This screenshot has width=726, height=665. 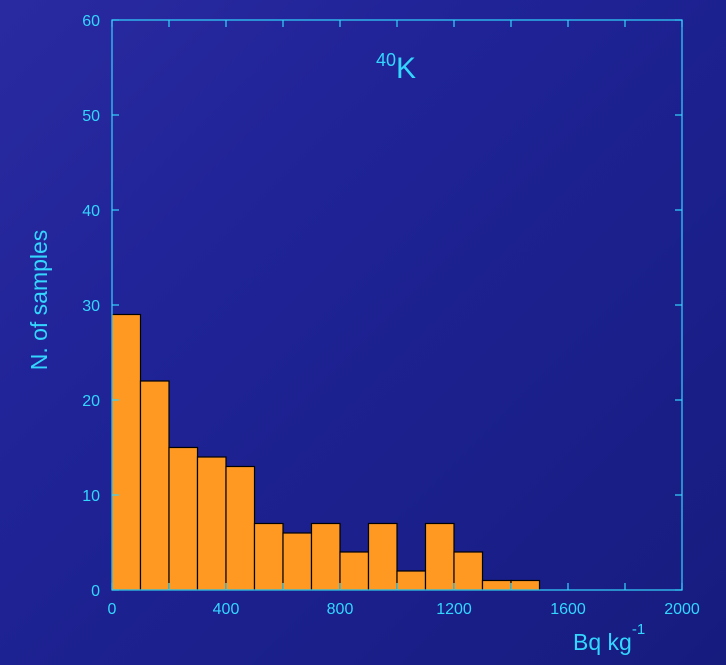 I want to click on x-tick-label-5: 2000, so click(x=682, y=609).